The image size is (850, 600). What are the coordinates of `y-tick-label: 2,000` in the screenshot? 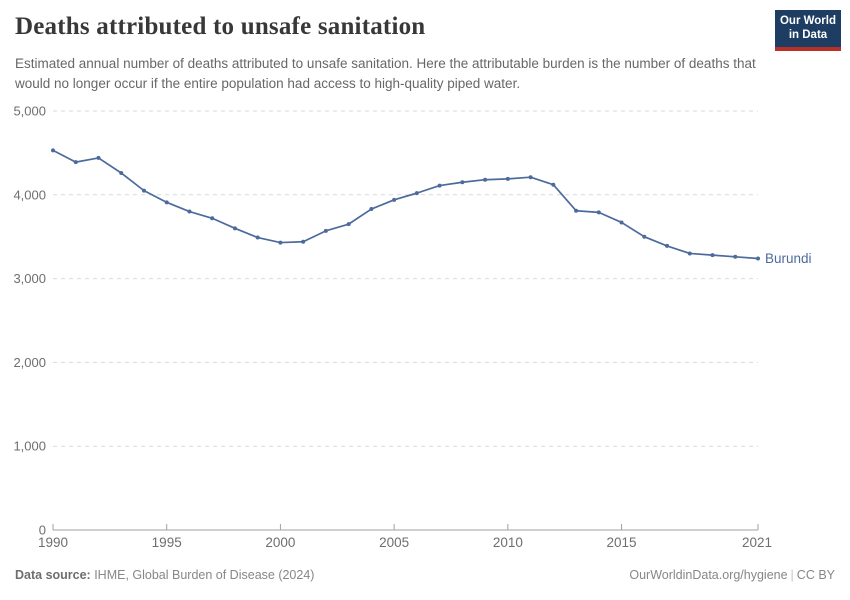 It's located at (29, 362).